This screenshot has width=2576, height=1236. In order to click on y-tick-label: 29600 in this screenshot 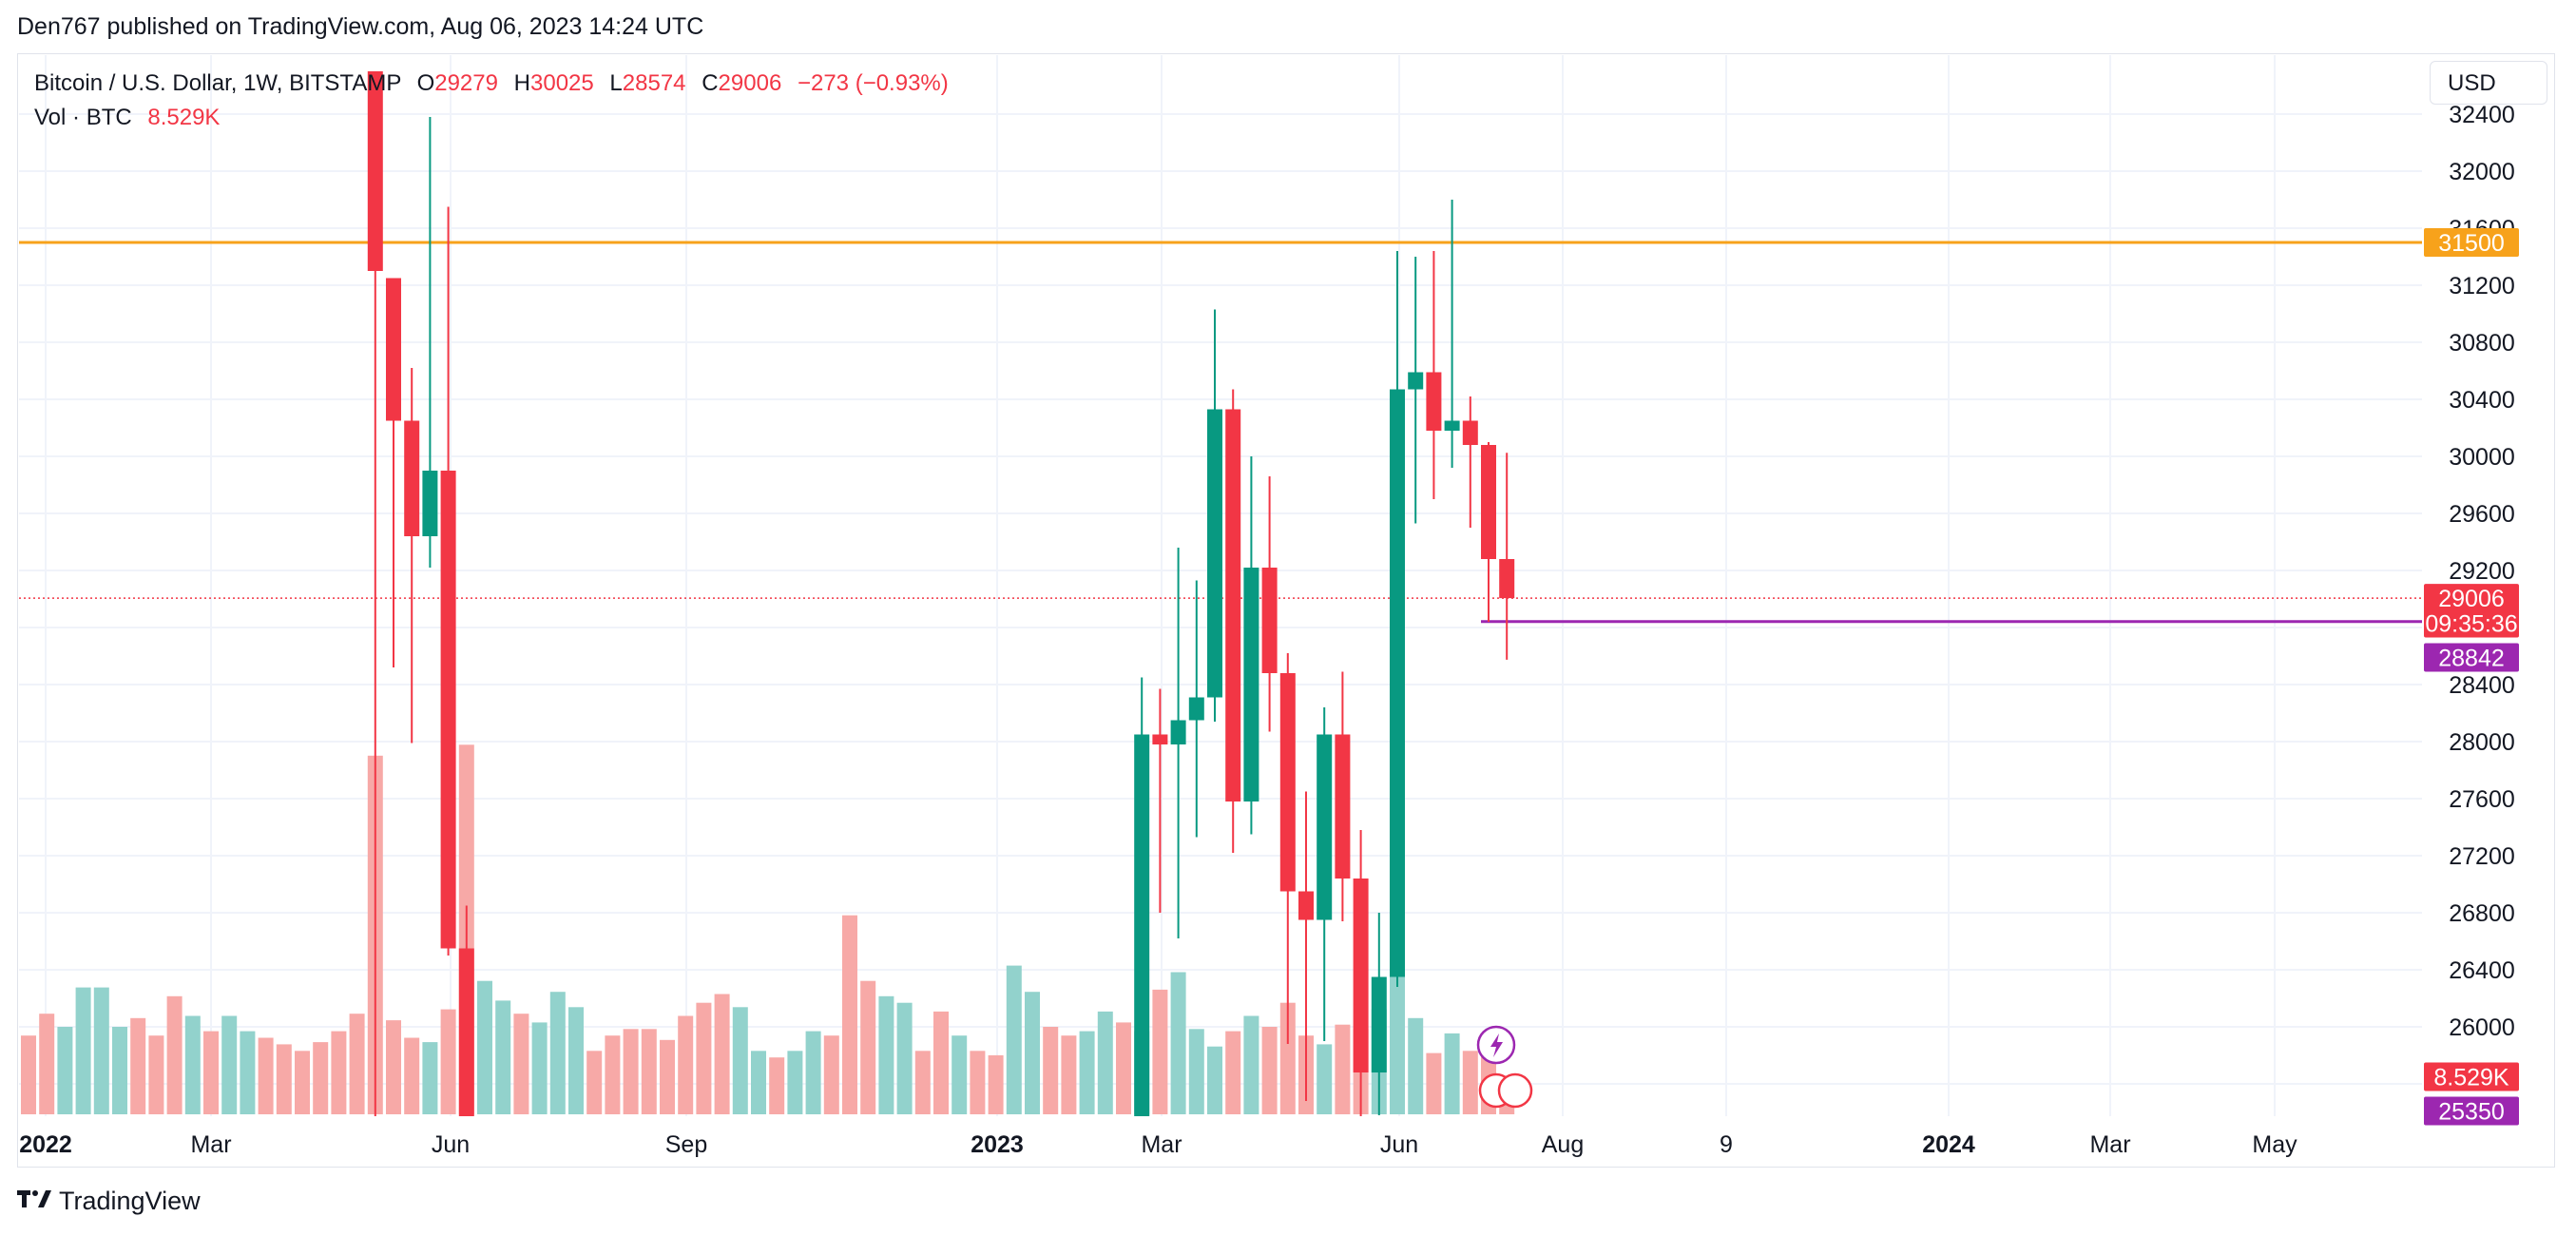, I will do `click(2482, 515)`.